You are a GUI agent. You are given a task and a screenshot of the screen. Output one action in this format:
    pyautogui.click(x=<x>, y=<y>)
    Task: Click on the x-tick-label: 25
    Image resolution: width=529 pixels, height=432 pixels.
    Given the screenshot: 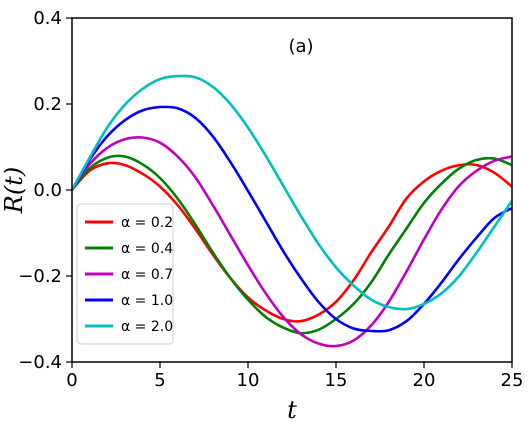 What is the action you would take?
    pyautogui.click(x=512, y=380)
    